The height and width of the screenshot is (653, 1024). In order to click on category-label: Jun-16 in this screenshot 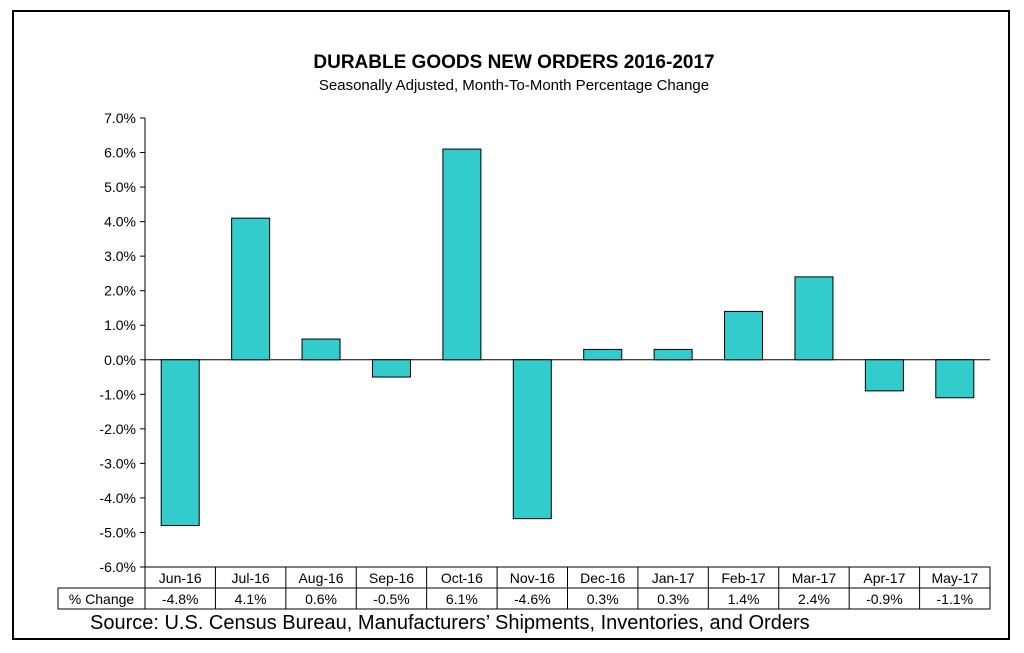, I will do `click(180, 578)`.